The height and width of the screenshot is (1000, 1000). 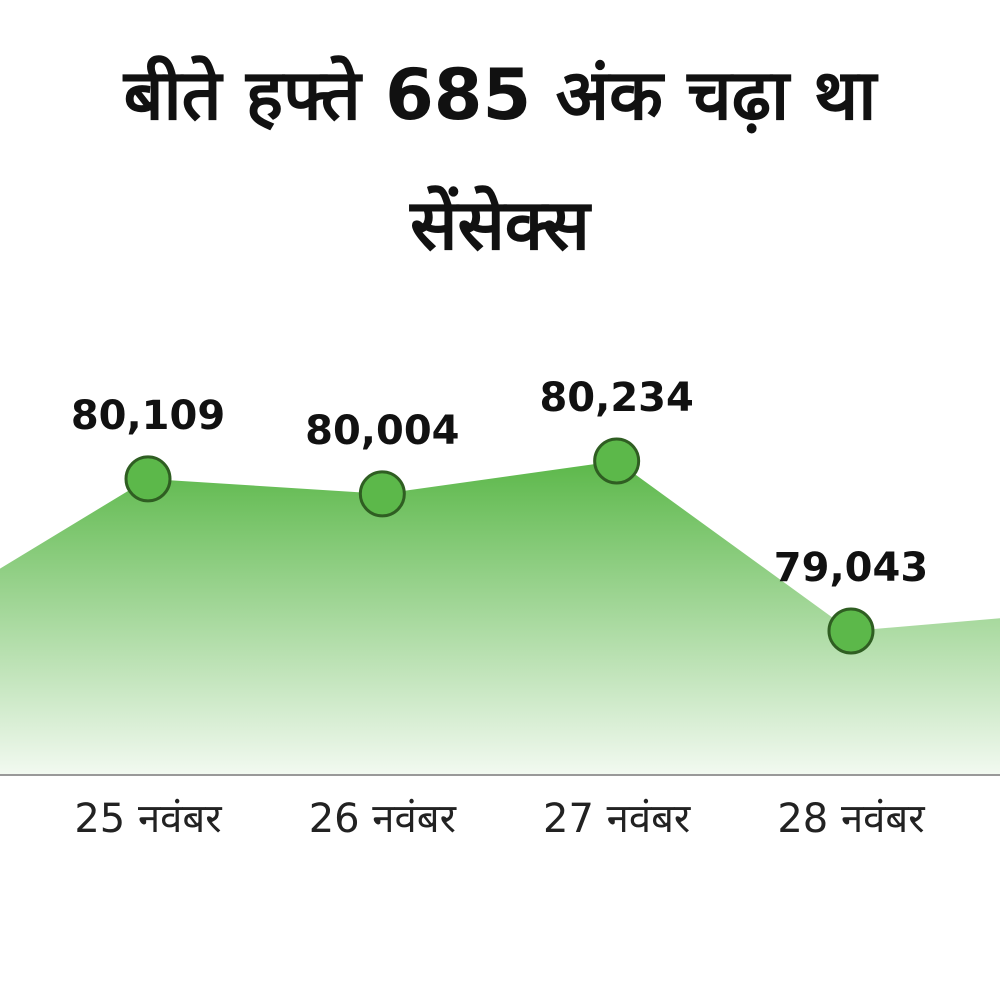 I want to click on x-tick-label: 26 नवंबर, so click(x=382, y=819).